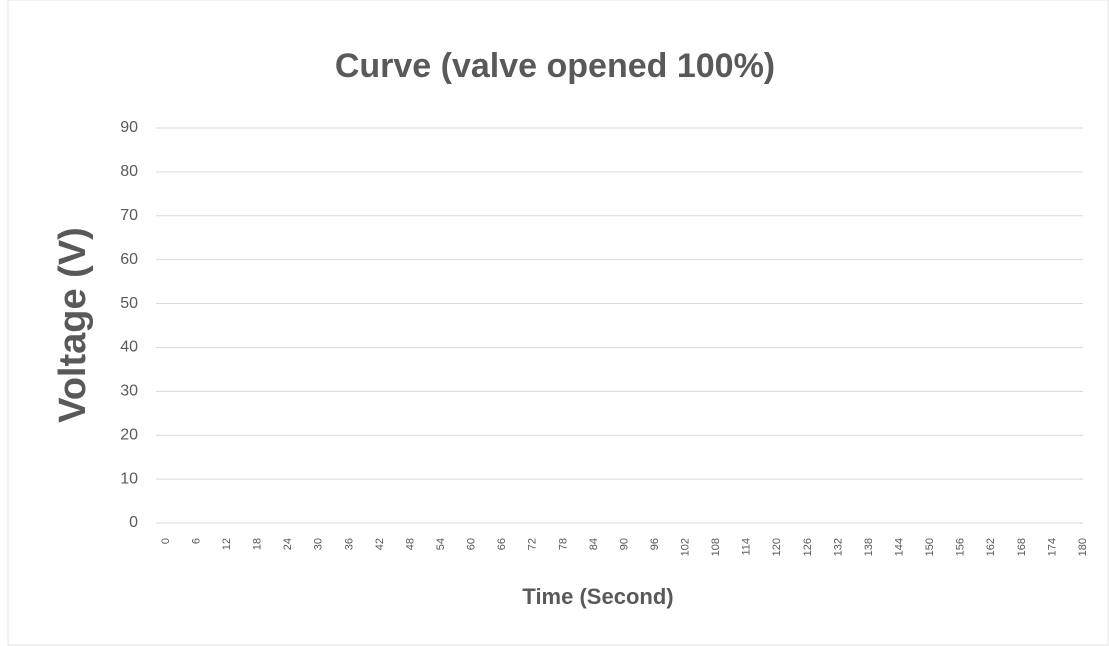 The width and height of the screenshot is (1109, 646). I want to click on y-tick-label: 70, so click(129, 215).